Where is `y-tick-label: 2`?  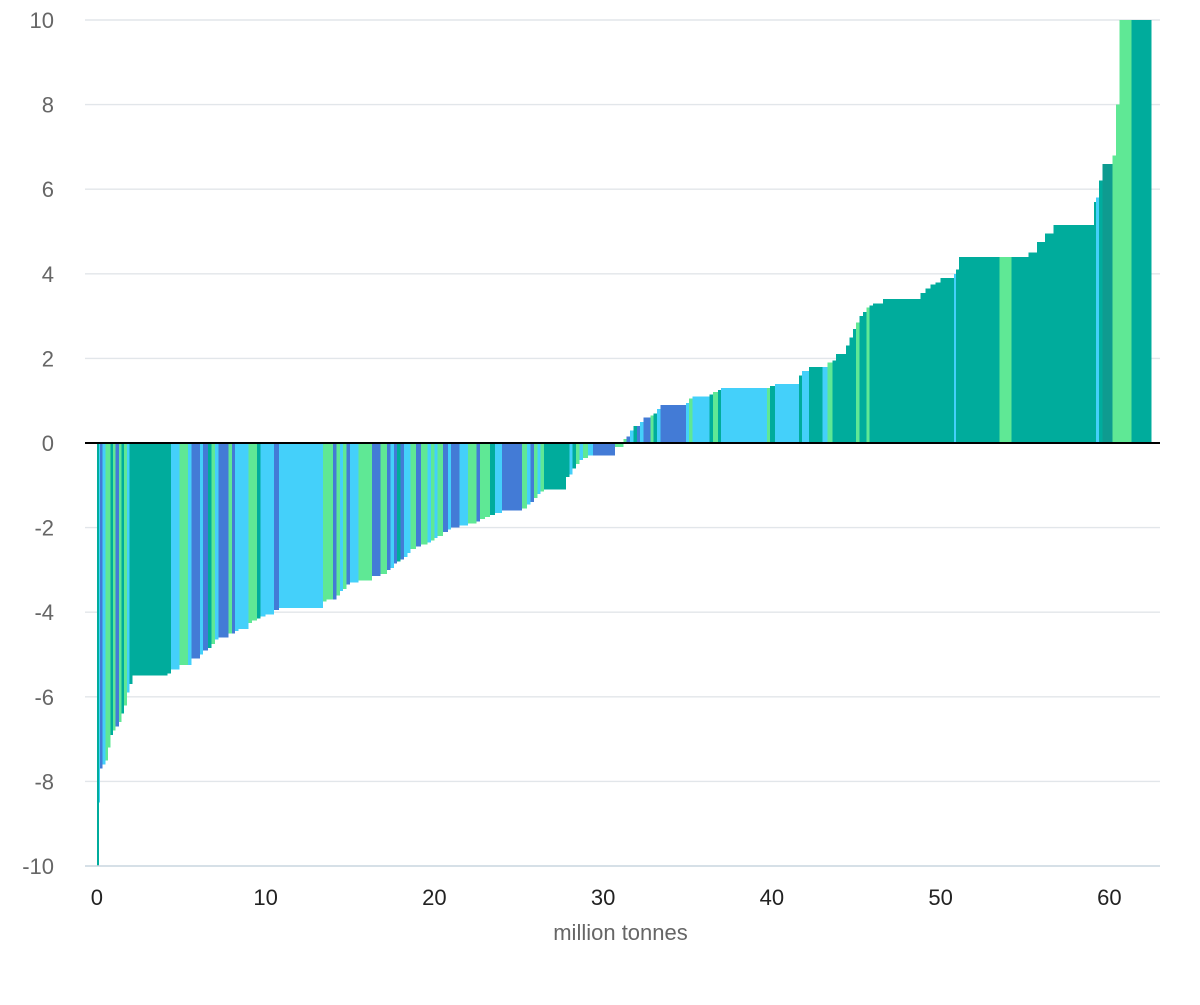 y-tick-label: 2 is located at coordinates (48, 358).